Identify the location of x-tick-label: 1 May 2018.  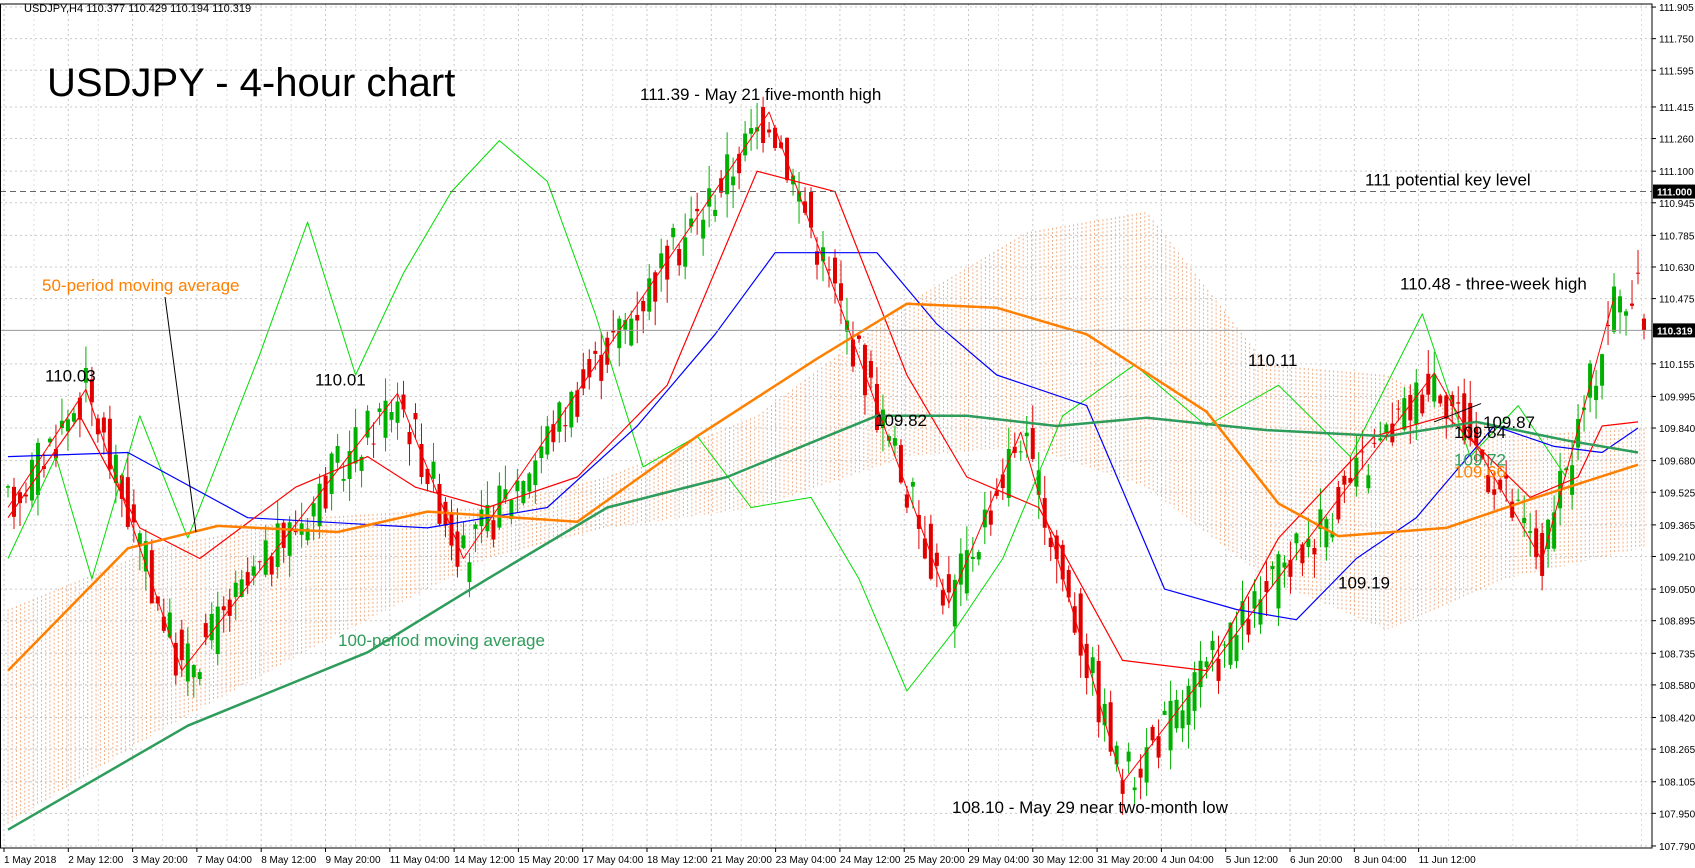
(30, 860).